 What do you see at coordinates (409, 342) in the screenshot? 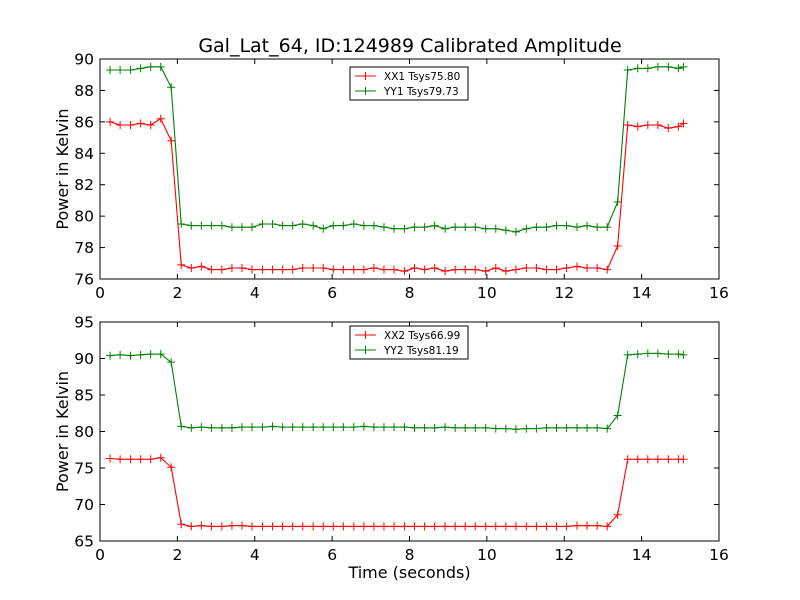
I see `legend-box` at bounding box center [409, 342].